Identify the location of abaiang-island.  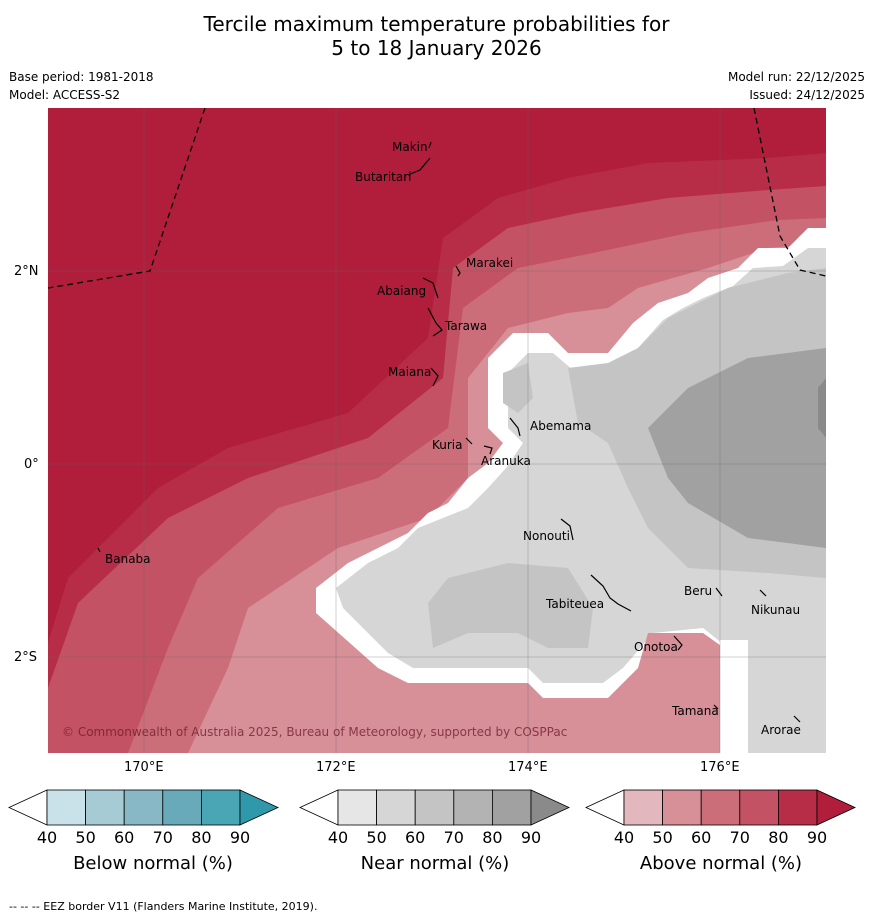
(430, 288).